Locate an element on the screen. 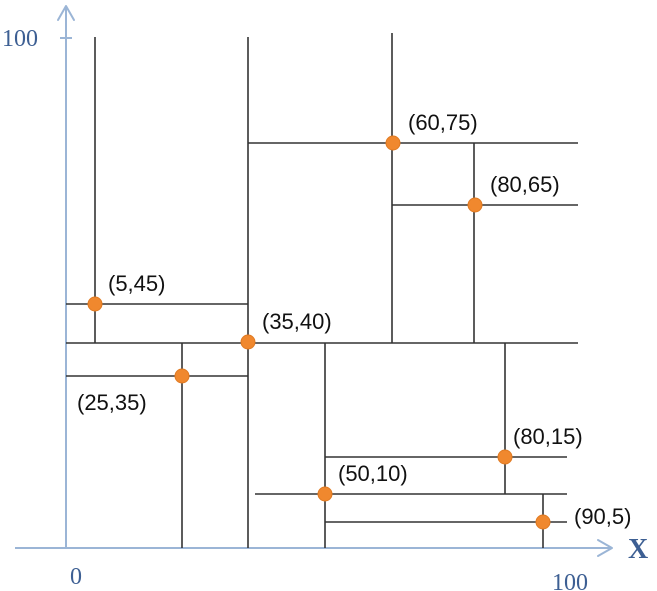  x-axis-name: X is located at coordinates (638, 549).